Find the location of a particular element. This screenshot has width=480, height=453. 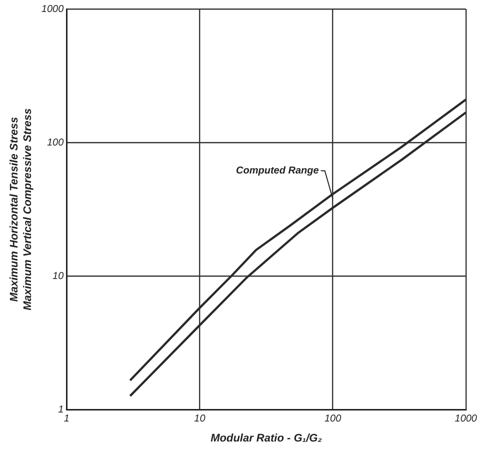

x-axis-title: Modular Ratio - G₁/G₂ is located at coordinates (266, 438).